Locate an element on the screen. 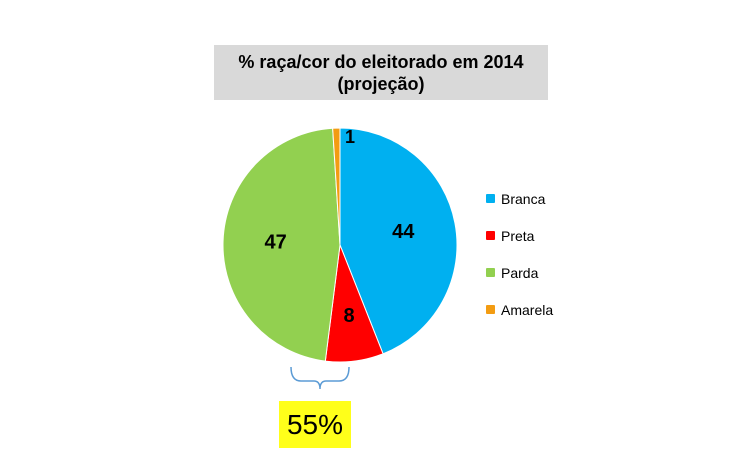 This screenshot has width=755, height=454. pie-slice-parda is located at coordinates (281, 244).